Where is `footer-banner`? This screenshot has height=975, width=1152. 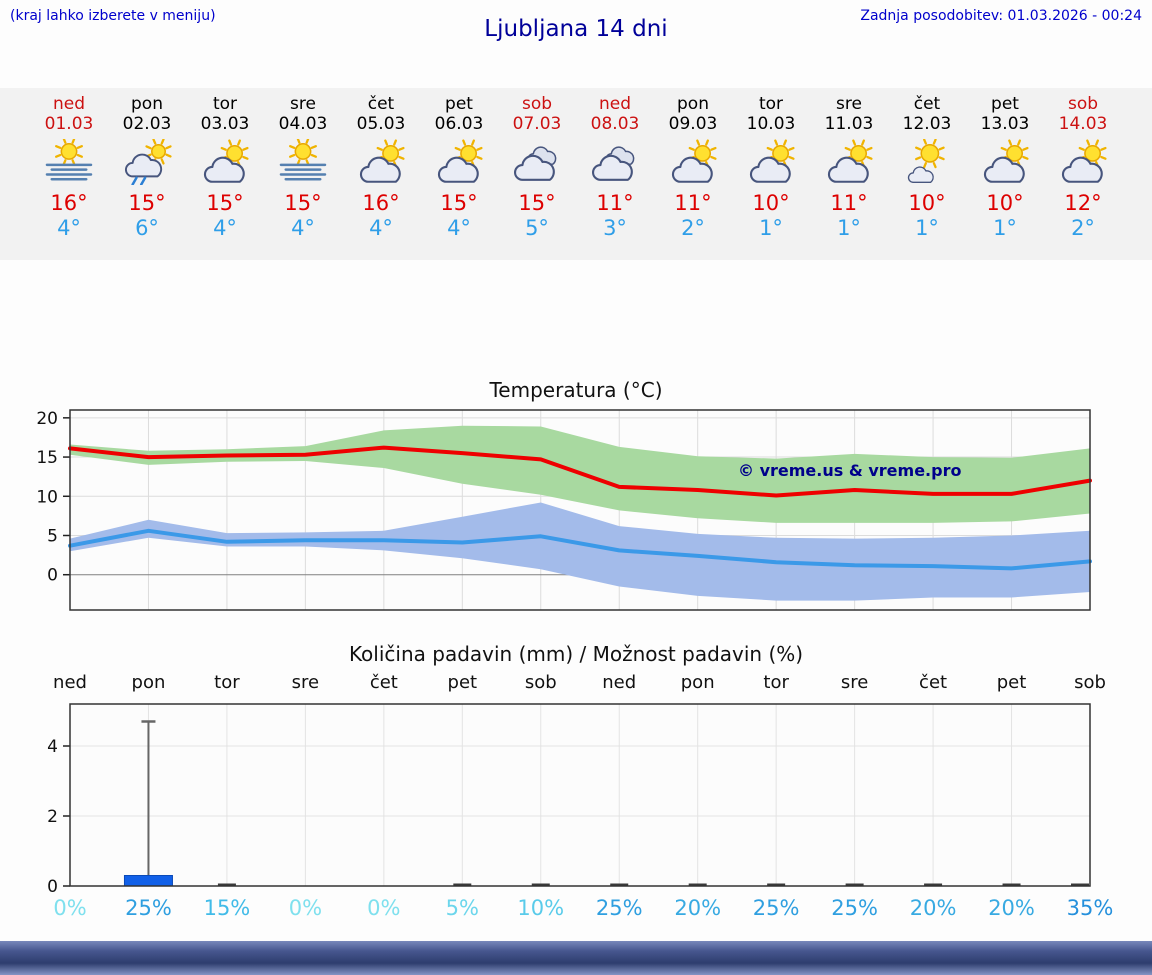 footer-banner is located at coordinates (576, 958).